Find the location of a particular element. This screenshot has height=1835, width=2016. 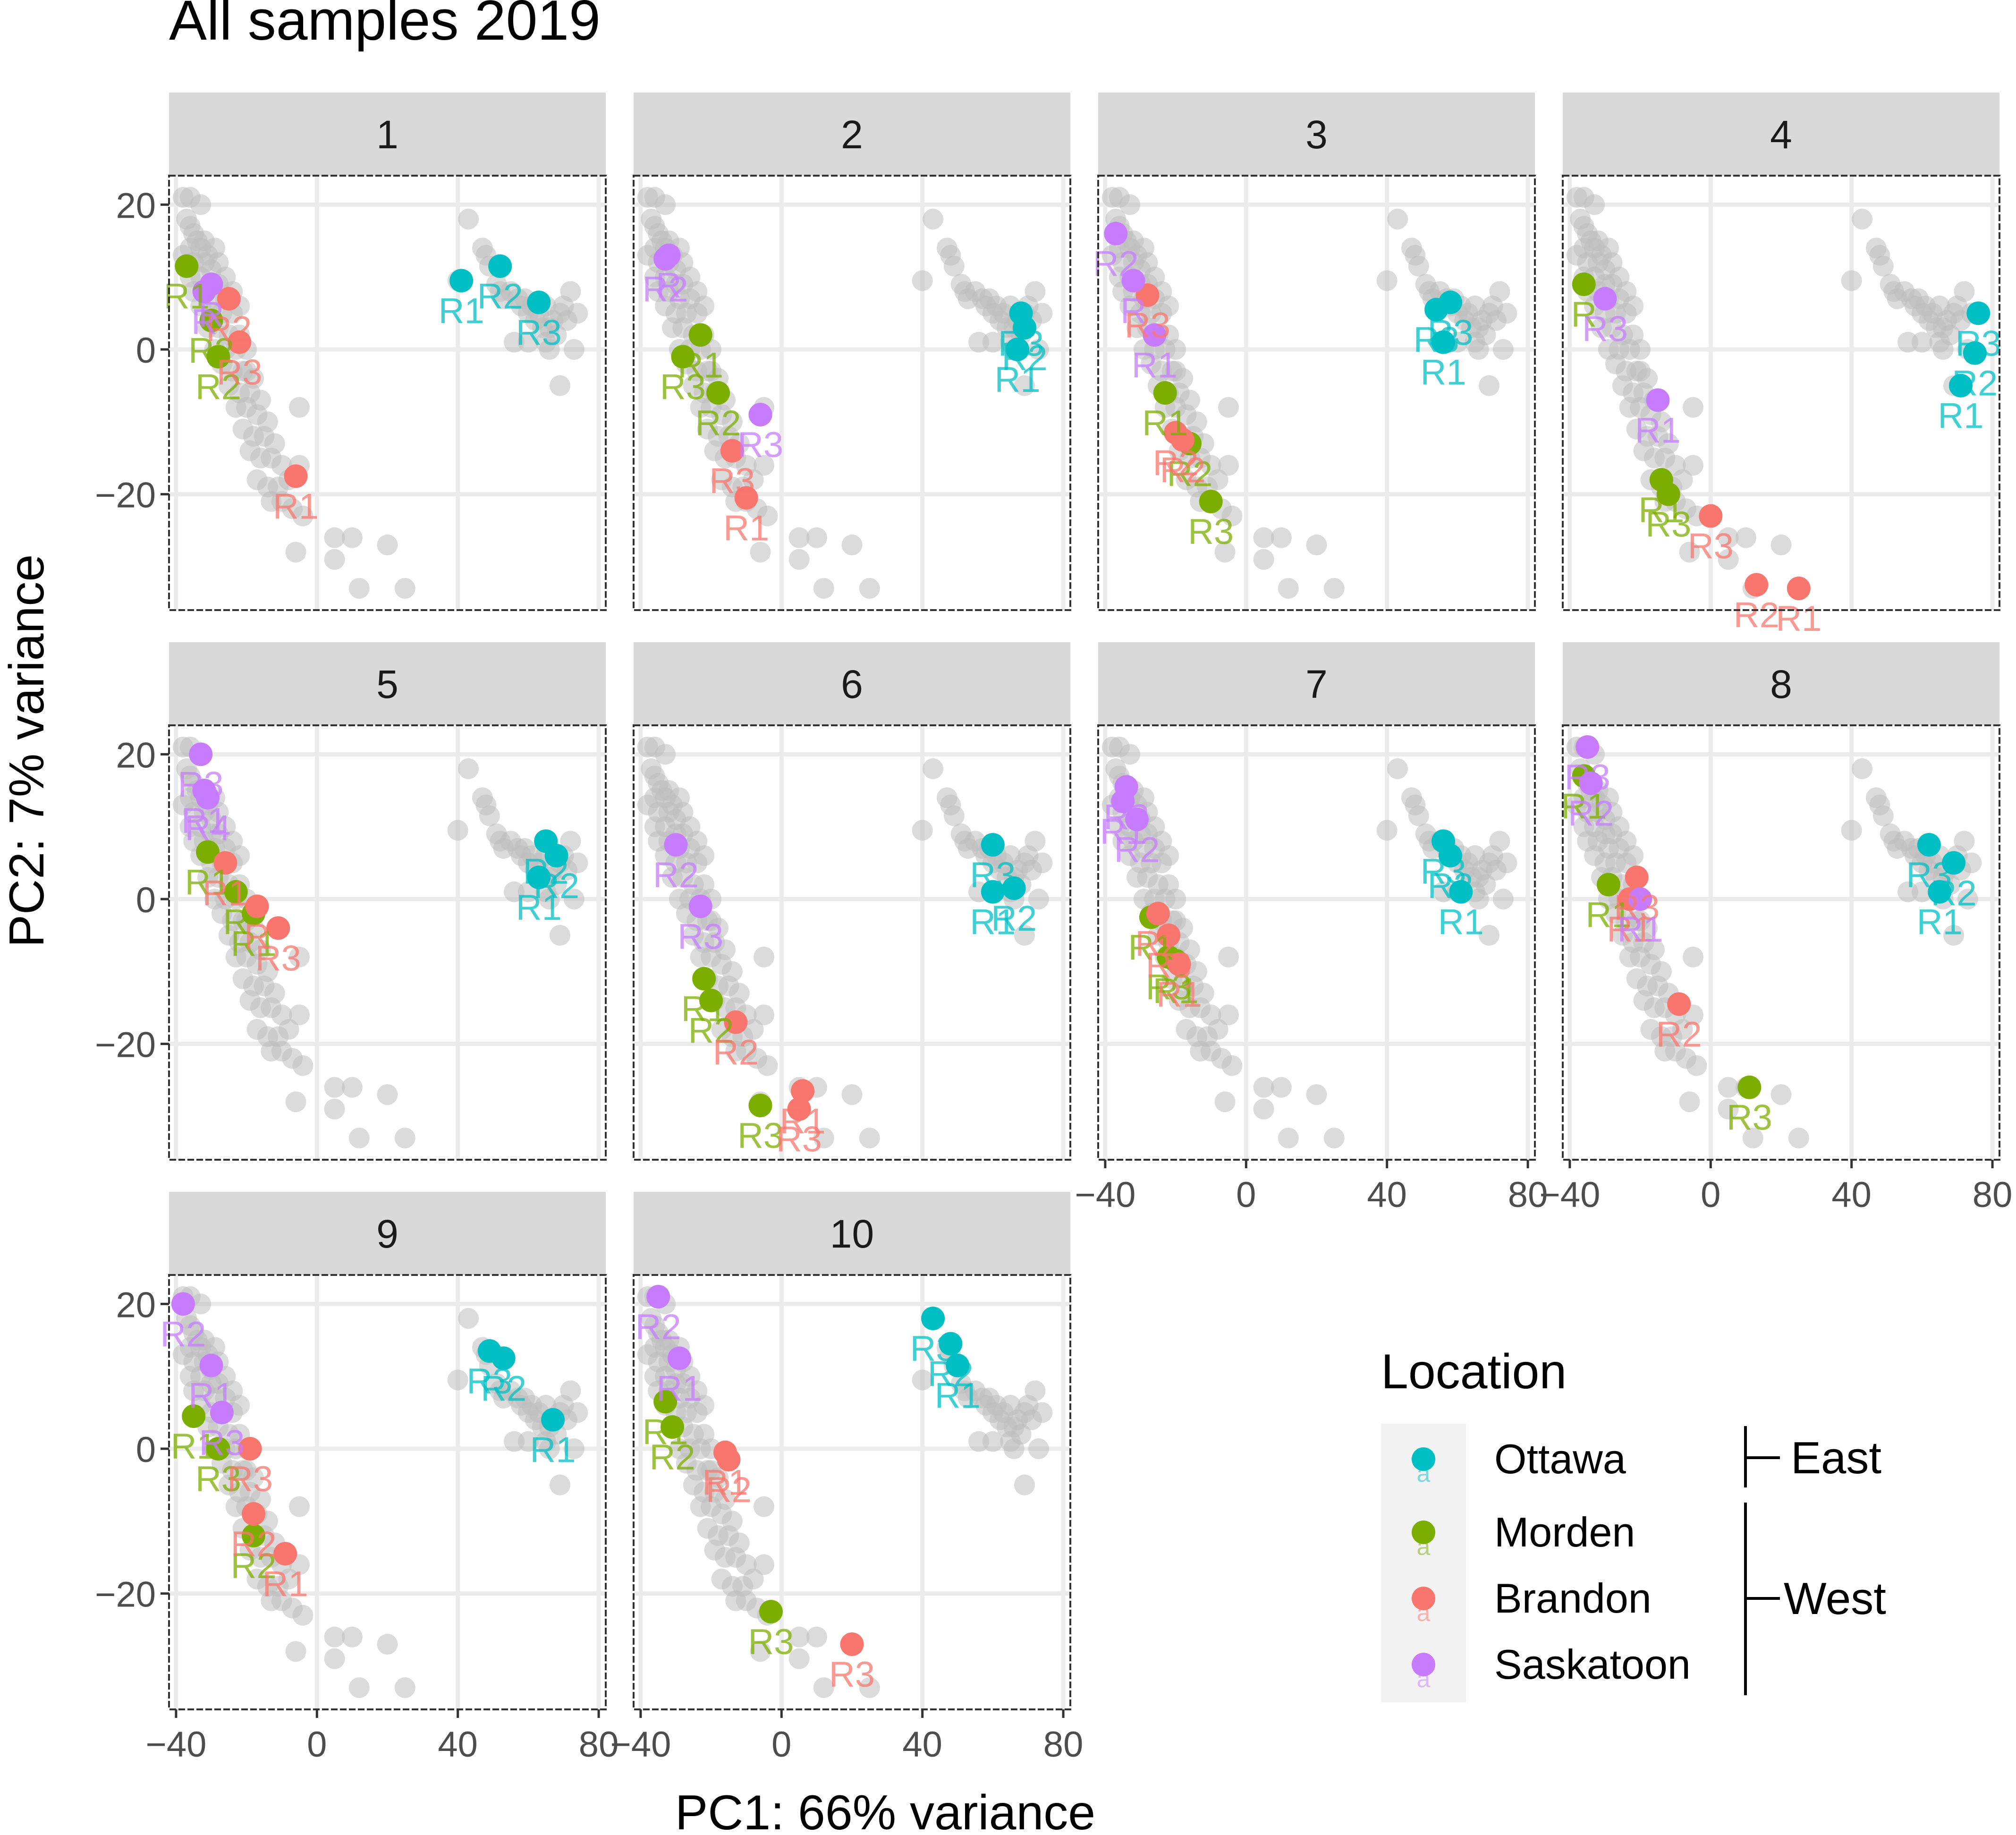

facet-strip-label: 4 is located at coordinates (1781, 134).